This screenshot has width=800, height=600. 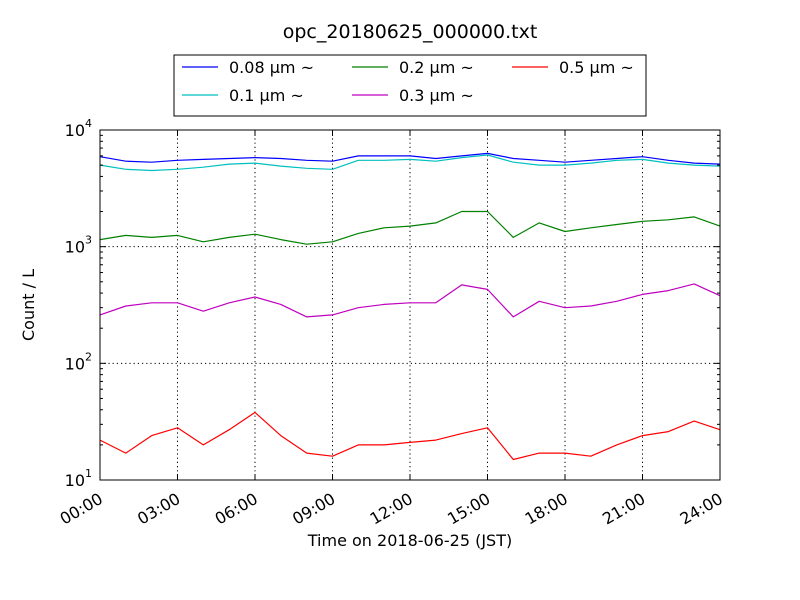 I want to click on y-tick-label: 10³, so click(x=78, y=245).